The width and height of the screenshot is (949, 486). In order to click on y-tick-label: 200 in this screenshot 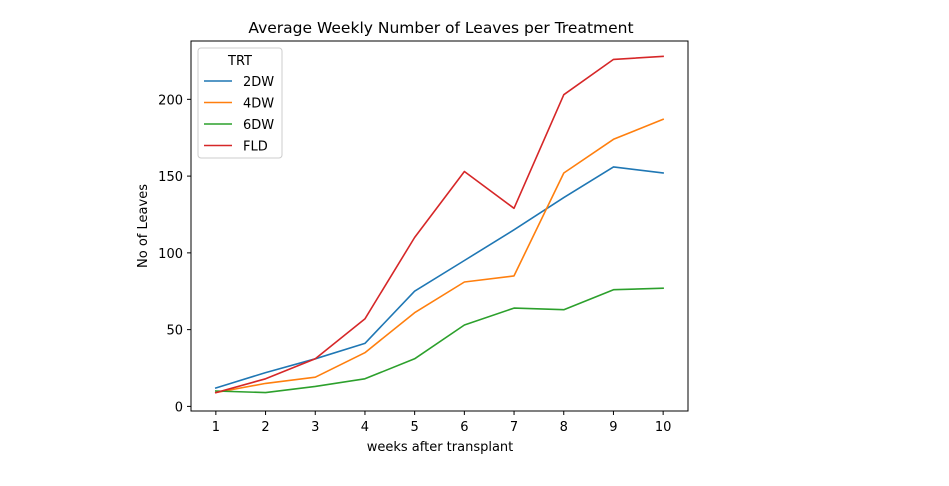, I will do `click(170, 100)`.